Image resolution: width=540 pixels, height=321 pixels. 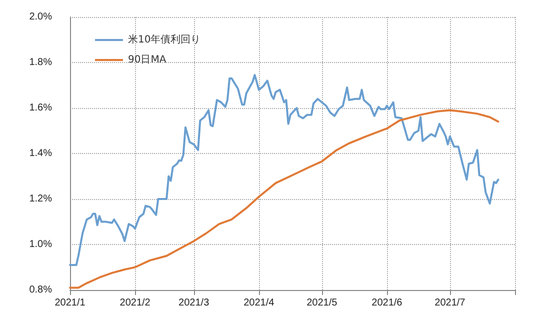 I want to click on x-tick-label: 2021/4, so click(x=259, y=303).